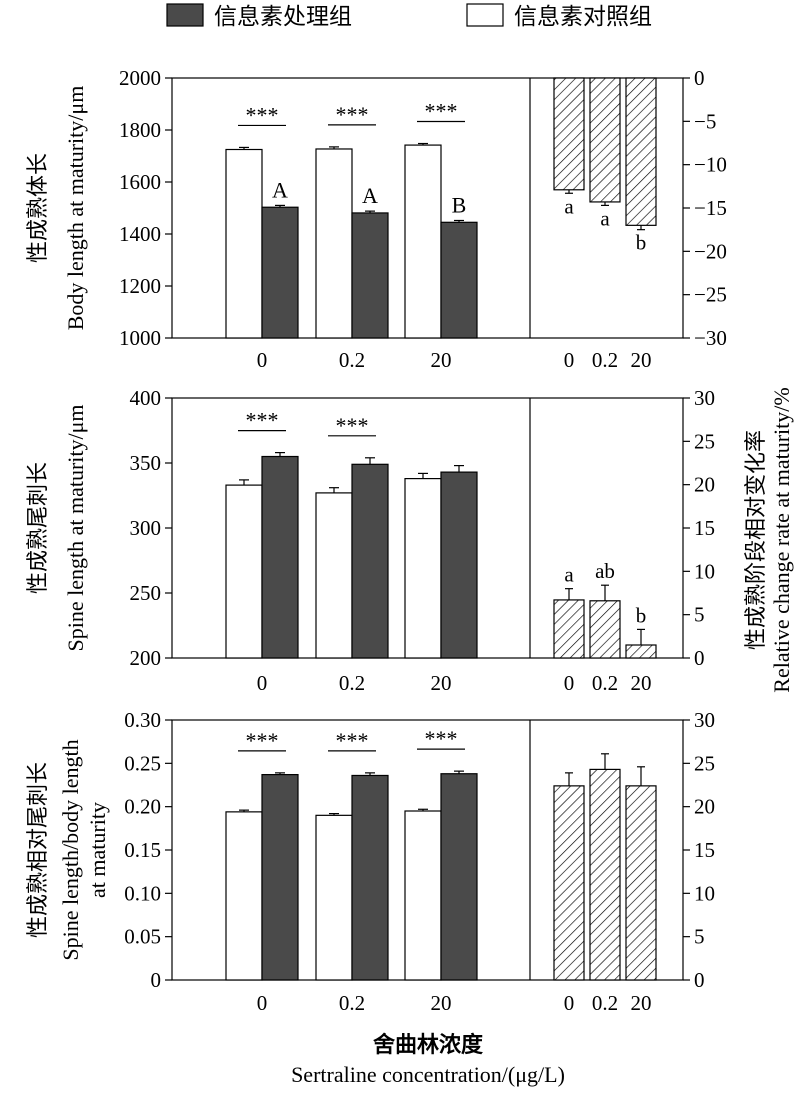  What do you see at coordinates (705, 121) in the screenshot?
I see `right-y-tick-label: −5` at bounding box center [705, 121].